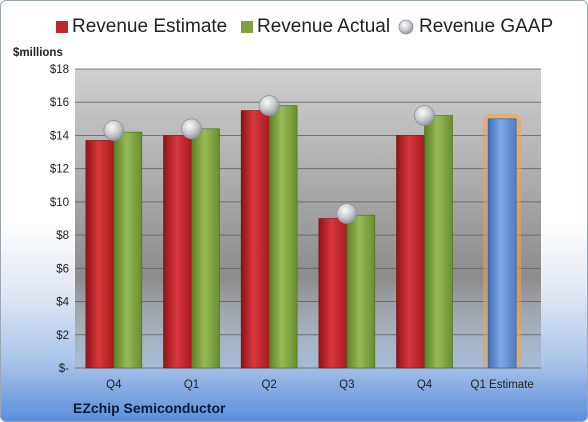 The height and width of the screenshot is (422, 588). Describe the element at coordinates (247, 27) in the screenshot. I see `legend-swatch-actual` at that location.